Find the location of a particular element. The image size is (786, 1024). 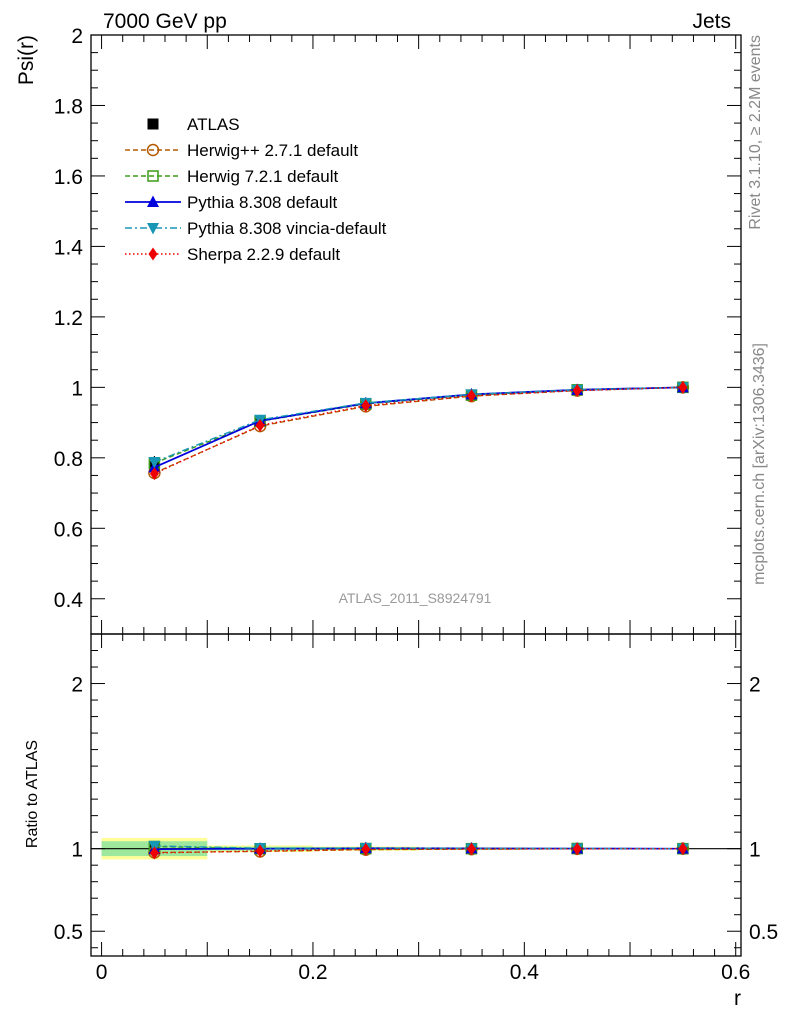

legend-label-sherpa-2-2-9-default: Sherpa 2.2.9 default is located at coordinates (263, 254).